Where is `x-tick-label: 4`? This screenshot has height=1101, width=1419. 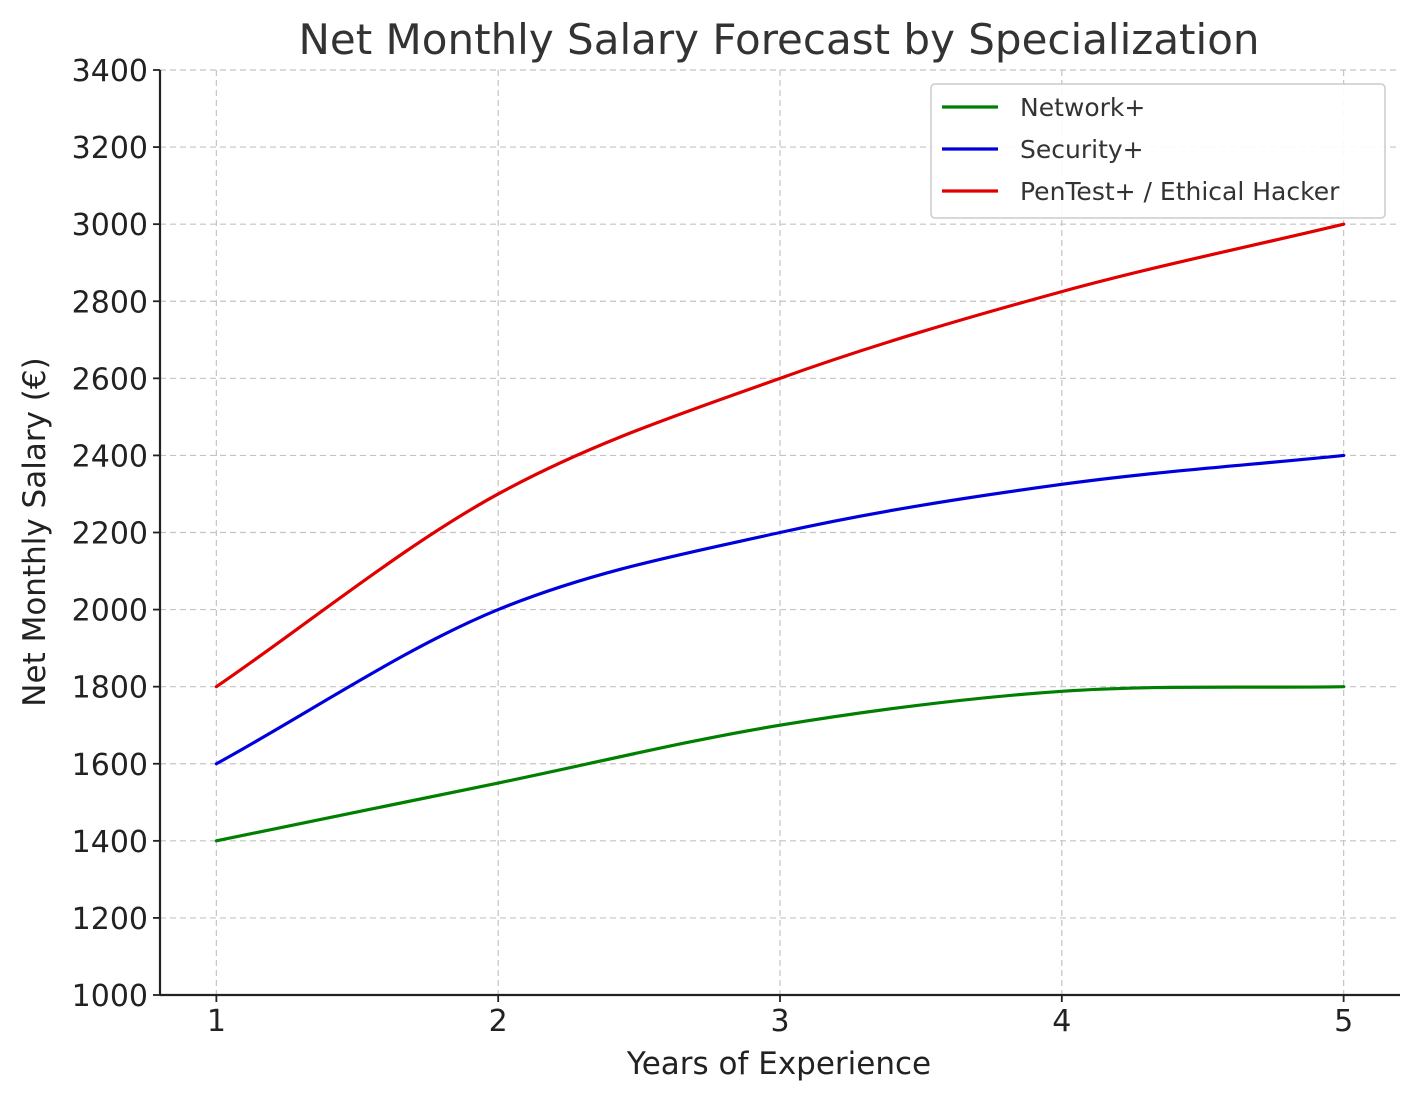 x-tick-label: 4 is located at coordinates (1061, 1021).